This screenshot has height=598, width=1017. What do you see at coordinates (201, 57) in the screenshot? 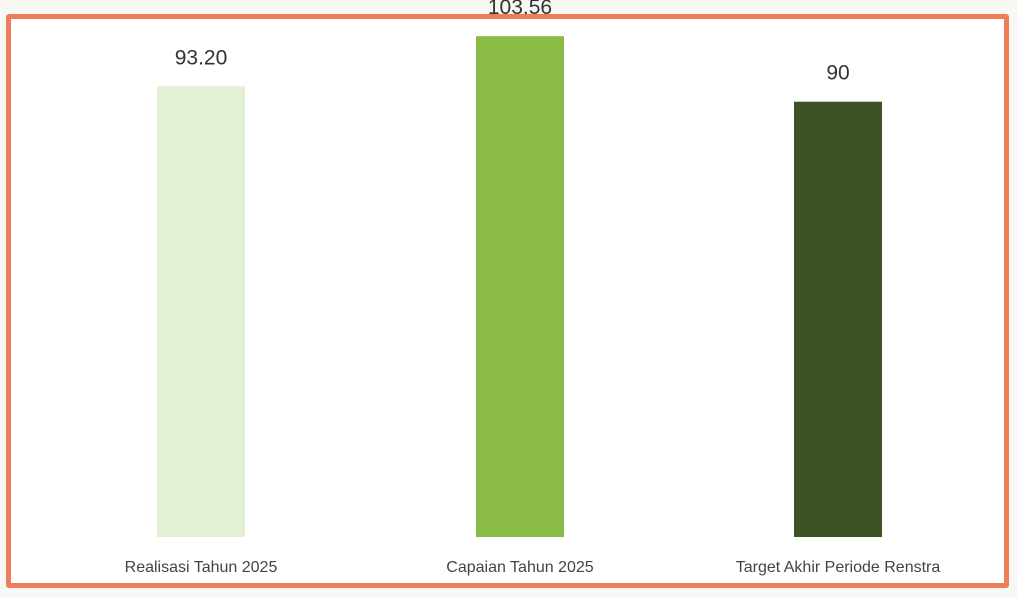
I see `value-label-realisasi: 93.20` at bounding box center [201, 57].